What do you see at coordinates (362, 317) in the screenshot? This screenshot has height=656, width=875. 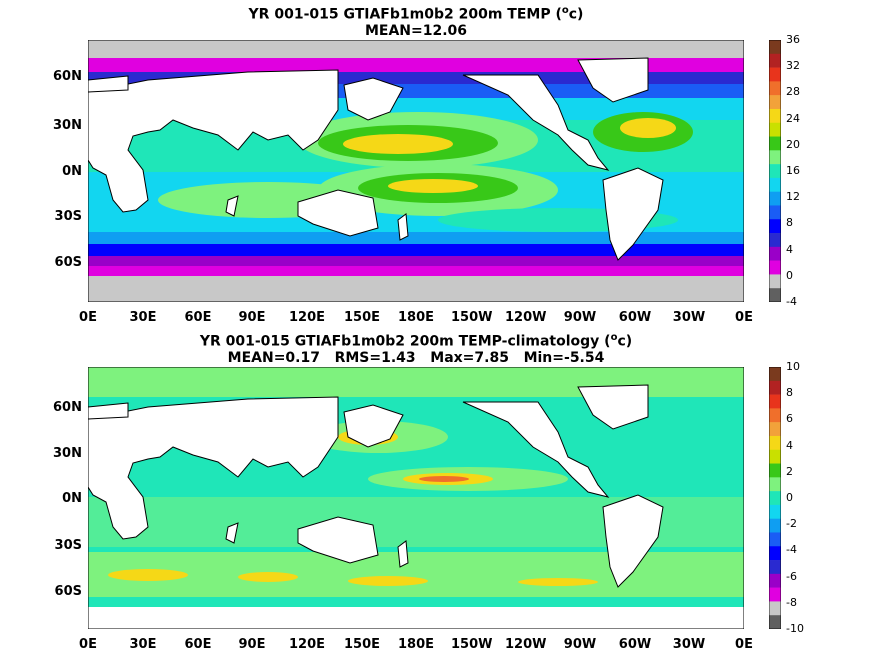 I see `panel1-lon-150e: 150E` at bounding box center [362, 317].